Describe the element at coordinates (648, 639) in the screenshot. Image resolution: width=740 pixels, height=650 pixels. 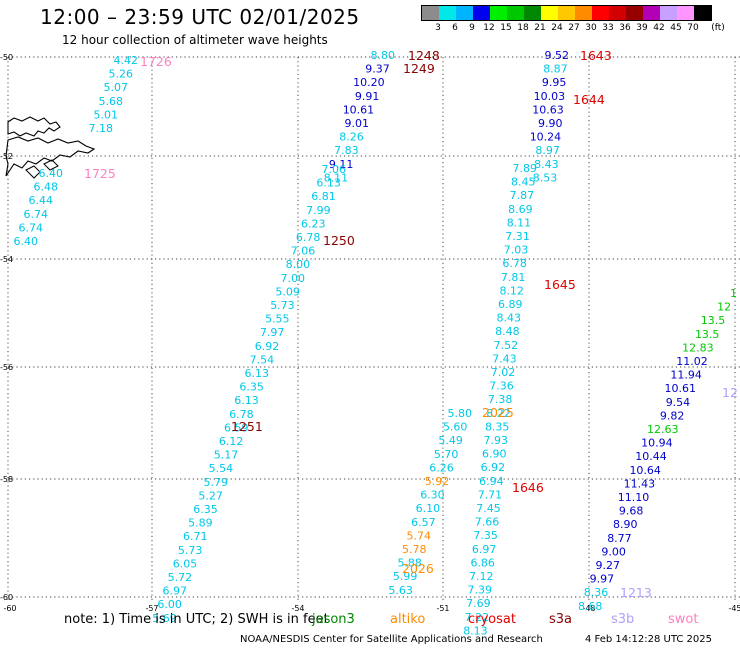
I see `footer-timestamp: 4 Feb 14:12:28 UTC 2025` at that location.